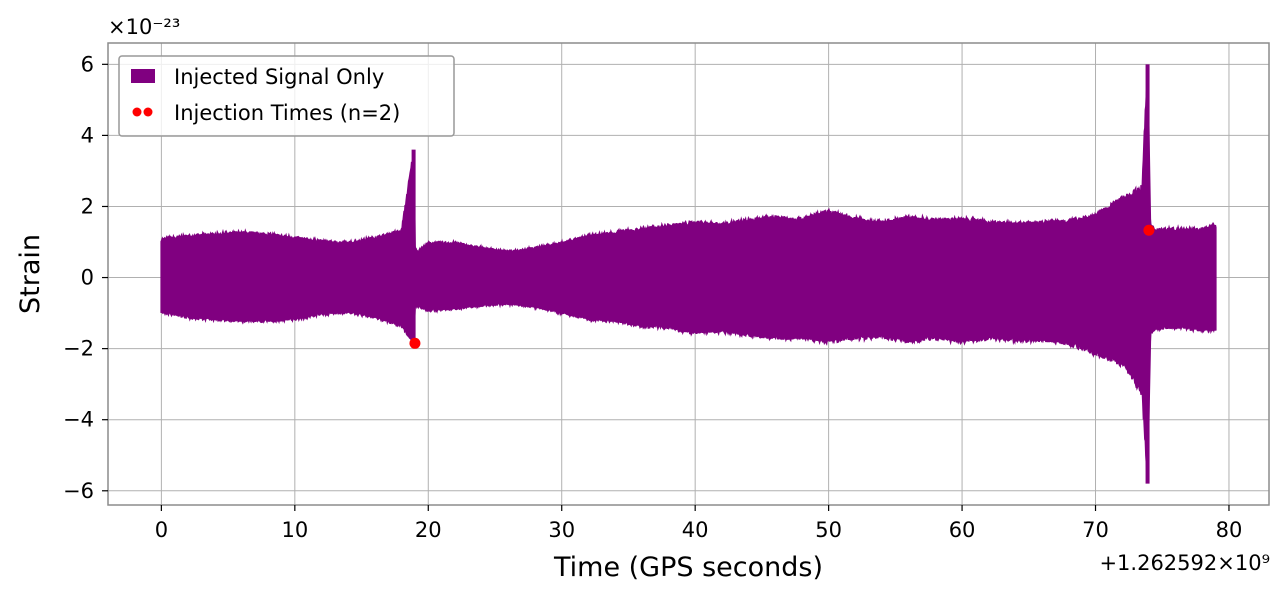 The height and width of the screenshot is (598, 1284). What do you see at coordinates (561, 530) in the screenshot?
I see `x-tick-label: 30` at bounding box center [561, 530].